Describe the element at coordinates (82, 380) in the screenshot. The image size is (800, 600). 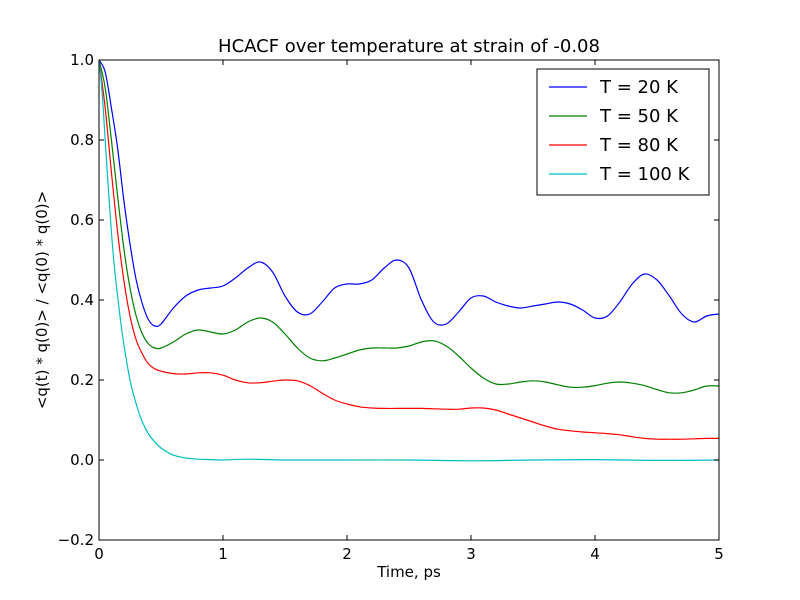
I see `y-tick-label: 0.2` at that location.